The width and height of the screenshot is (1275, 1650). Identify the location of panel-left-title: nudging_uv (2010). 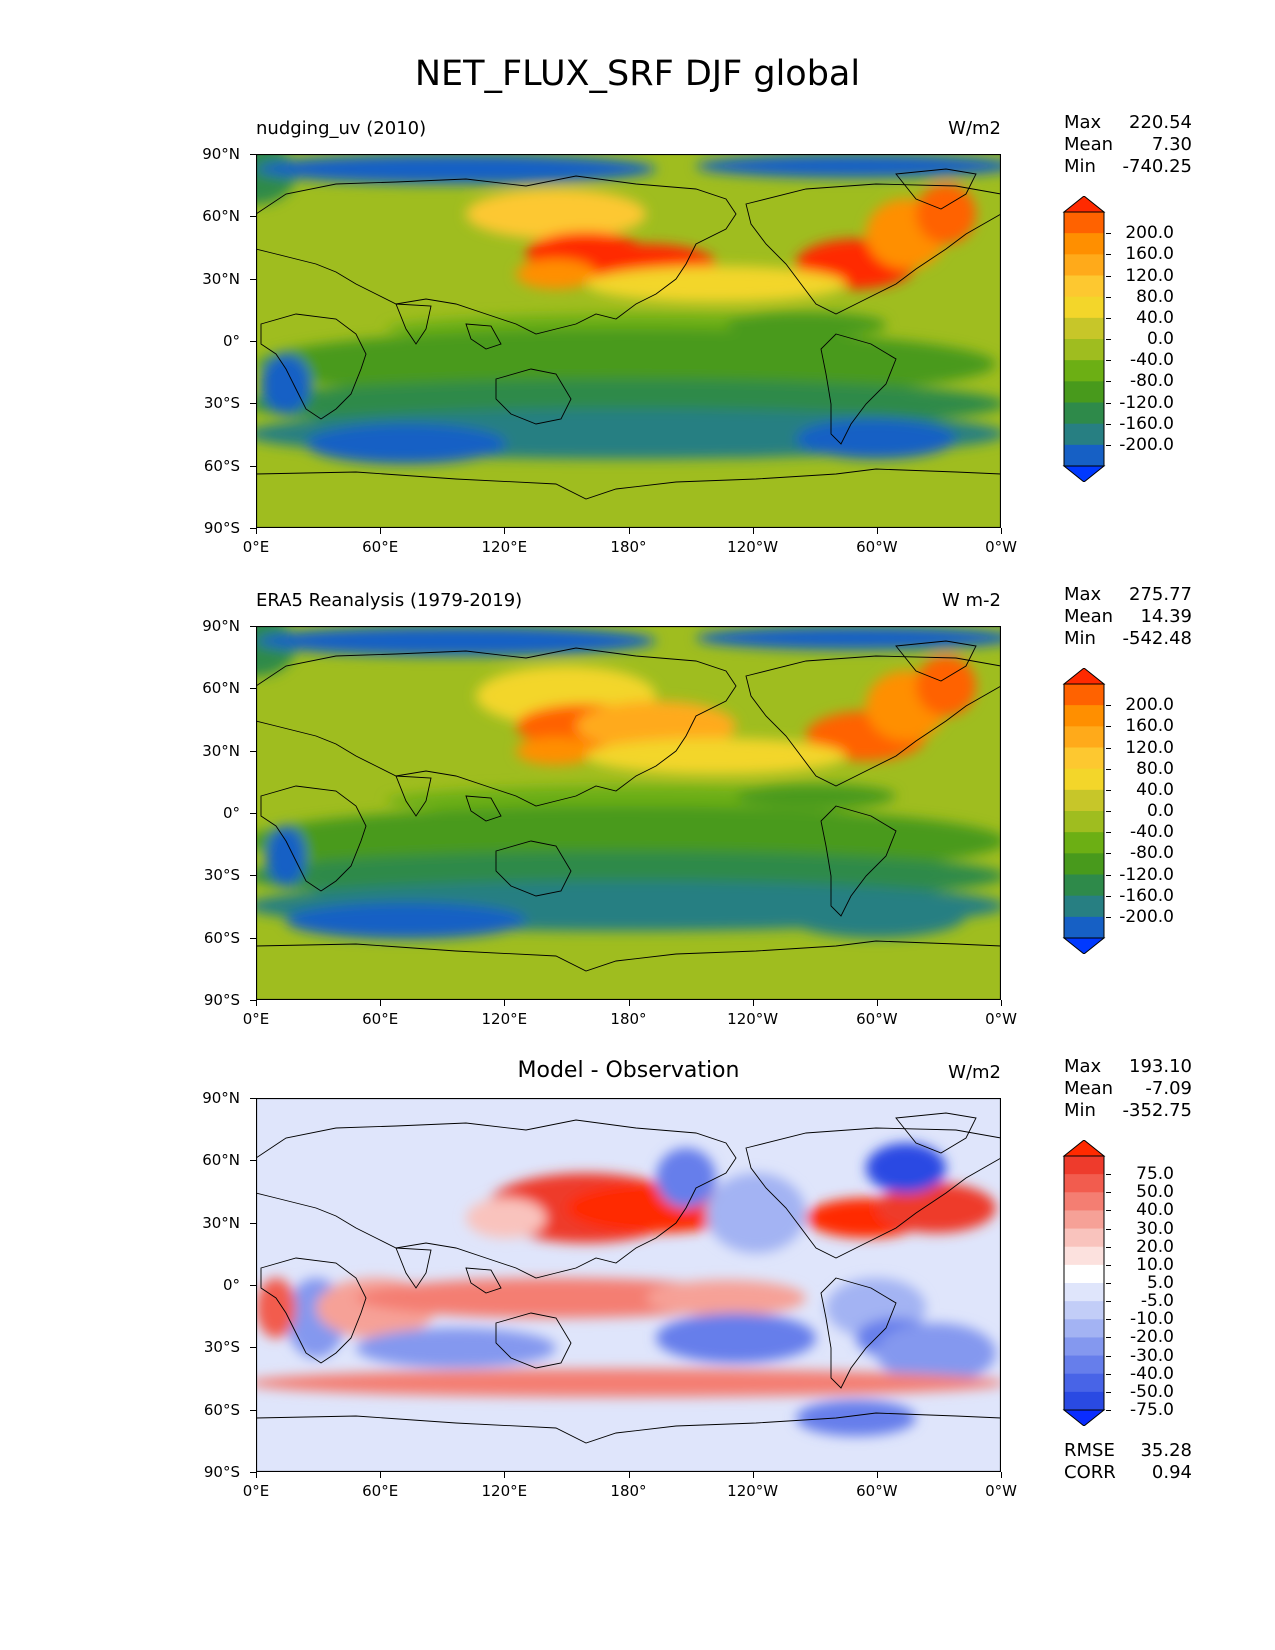
(341, 128).